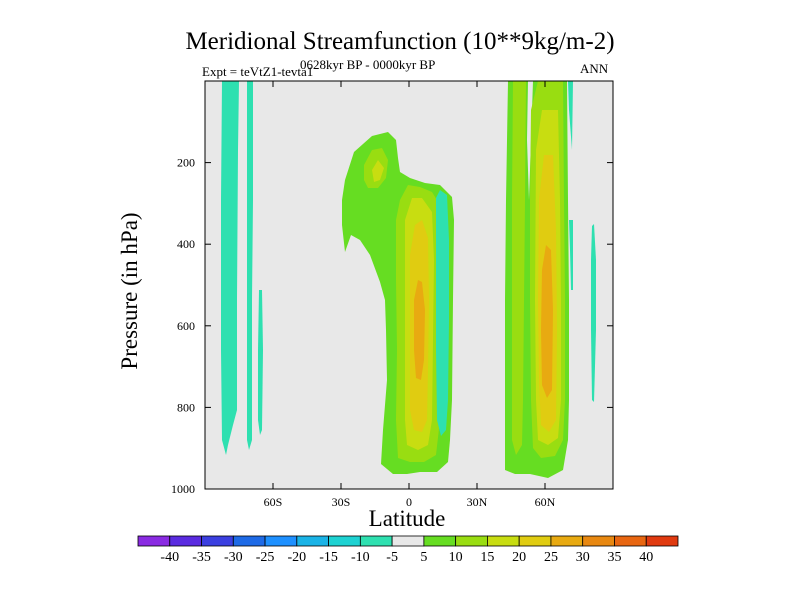 Image resolution: width=800 pixels, height=600 pixels. What do you see at coordinates (233, 557) in the screenshot?
I see `colorbar-label: -30` at bounding box center [233, 557].